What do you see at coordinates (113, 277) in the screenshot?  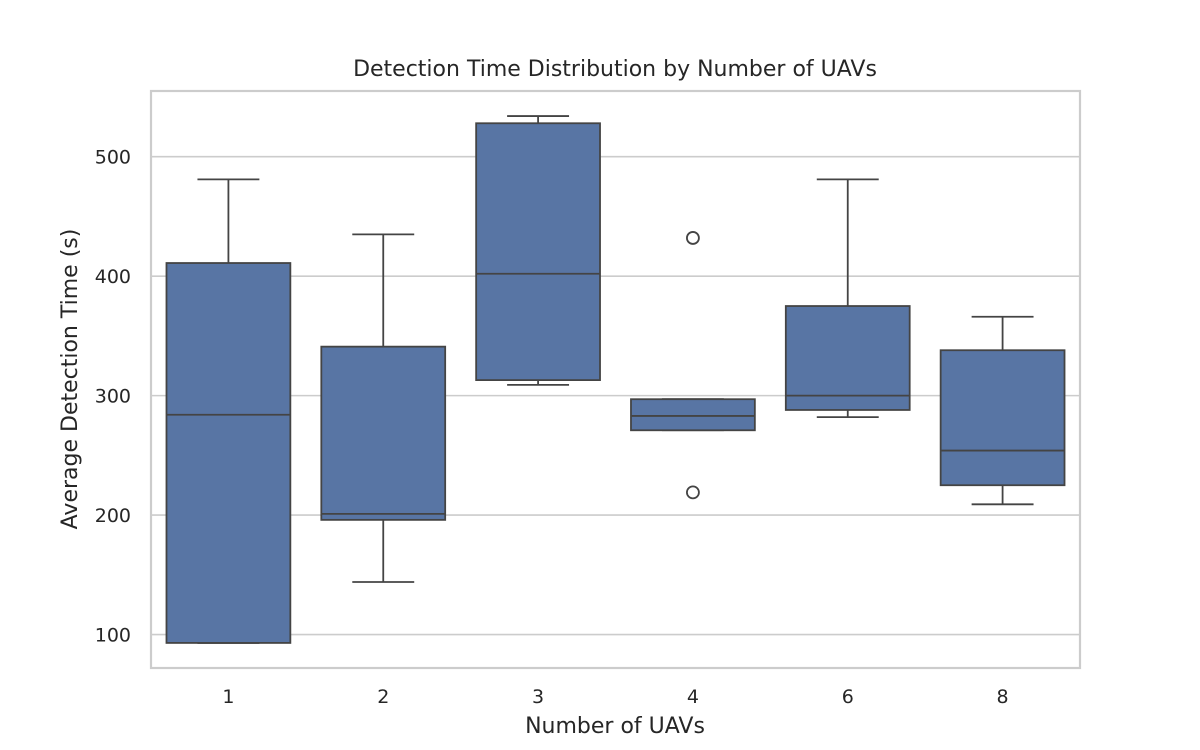 I see `y-tick-label: 400` at bounding box center [113, 277].